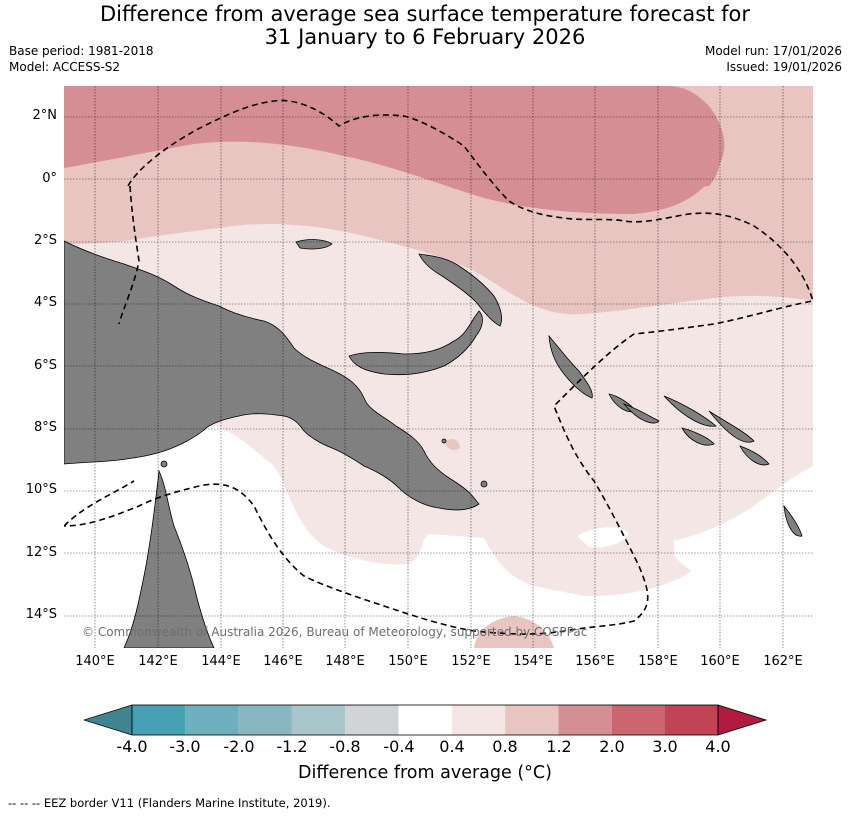  Describe the element at coordinates (718, 746) in the screenshot. I see `colorbar-label: 4.0` at that location.